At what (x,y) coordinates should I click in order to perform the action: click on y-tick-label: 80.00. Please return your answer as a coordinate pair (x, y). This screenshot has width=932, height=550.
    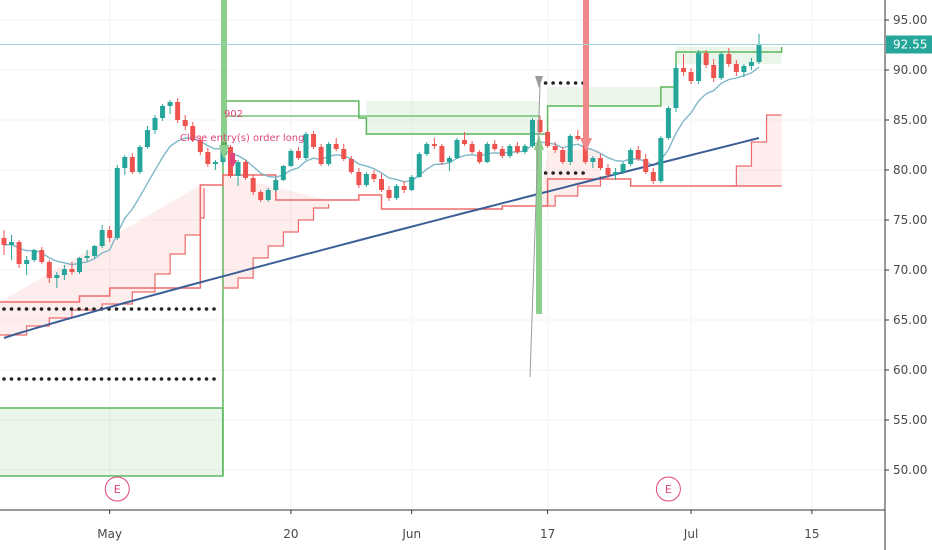
    Looking at the image, I should click on (910, 170).